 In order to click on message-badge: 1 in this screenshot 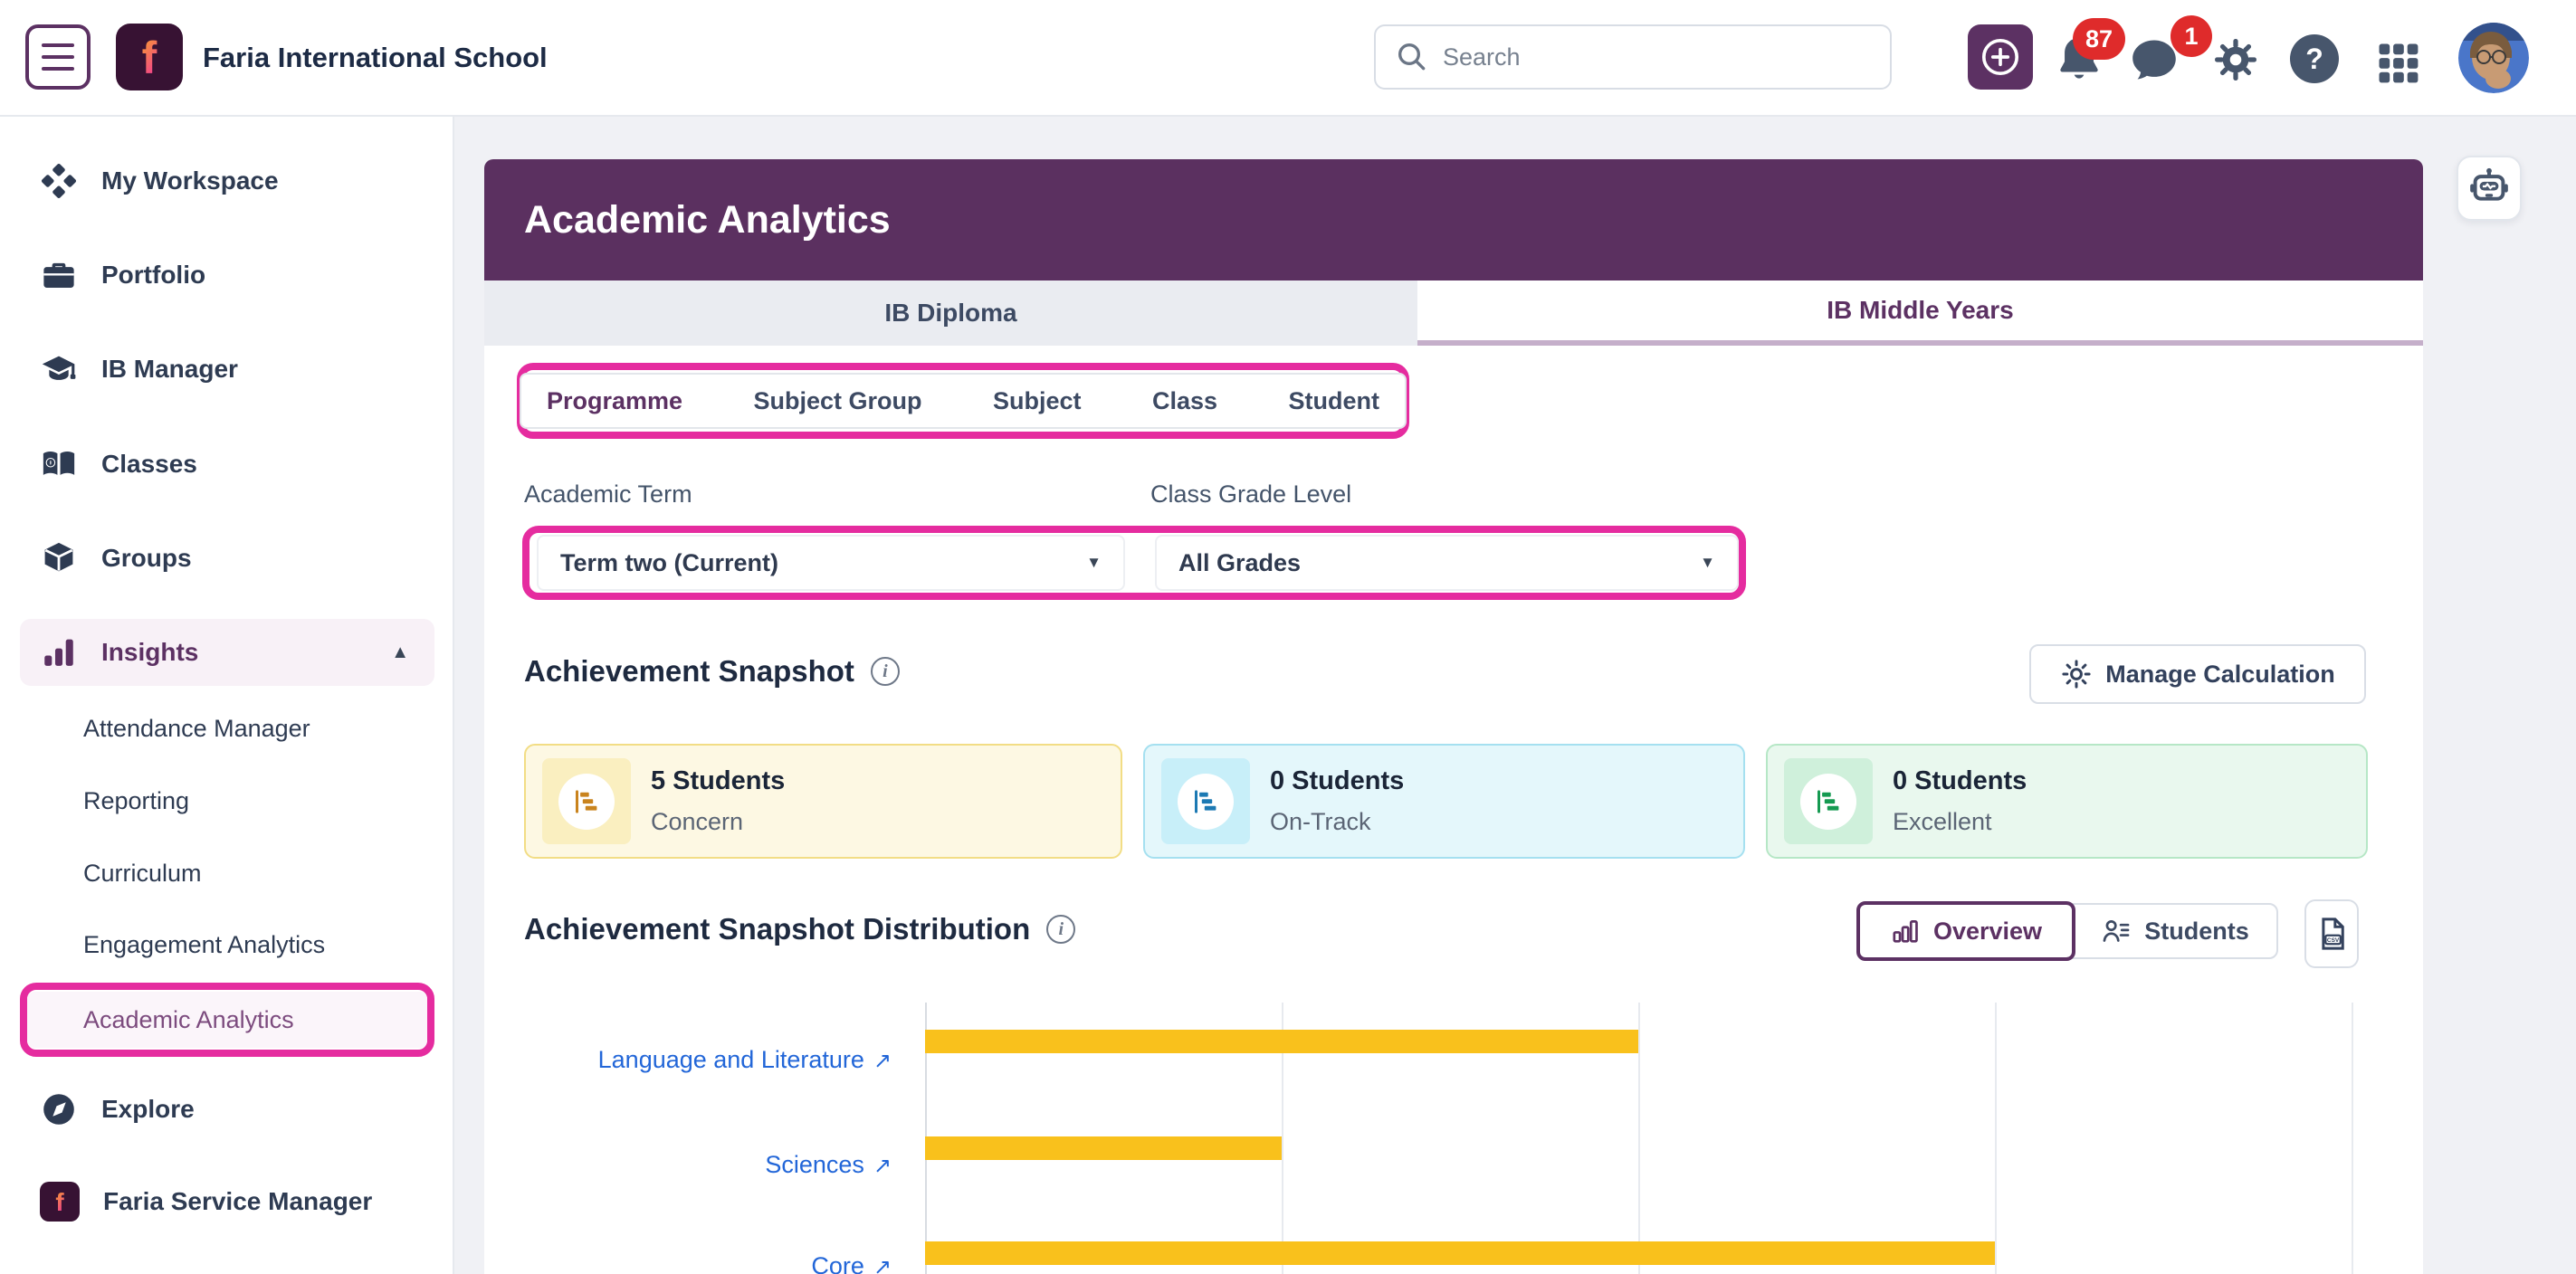, I will do `click(2191, 36)`.